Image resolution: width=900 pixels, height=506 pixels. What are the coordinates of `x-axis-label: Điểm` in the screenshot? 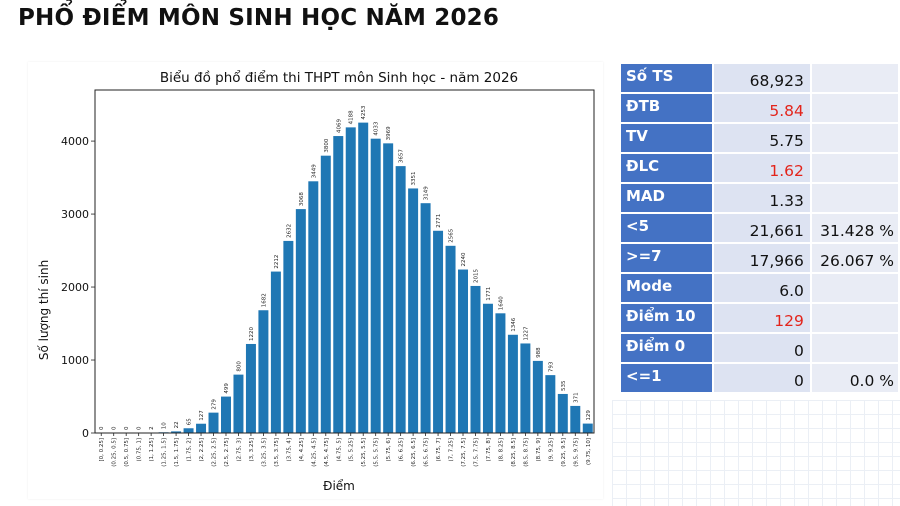 It's located at (339, 486).